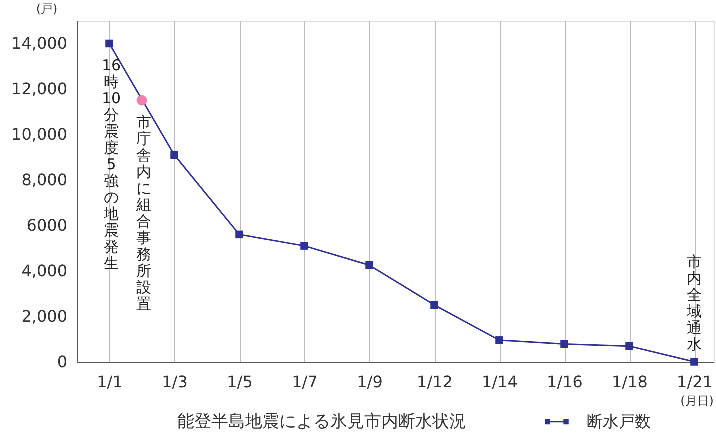  I want to click on x-tick-label: 1/16, so click(565, 382).